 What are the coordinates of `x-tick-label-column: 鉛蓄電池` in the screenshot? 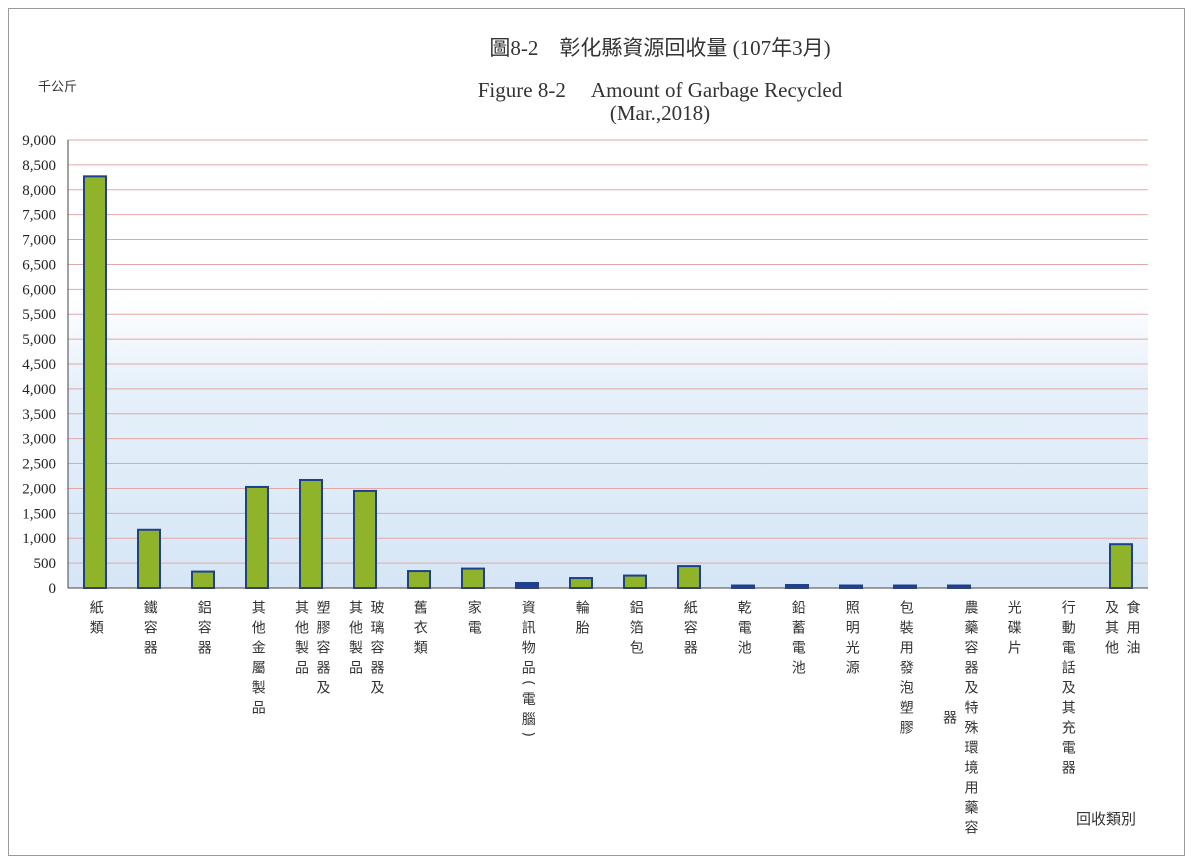 It's located at (797, 640).